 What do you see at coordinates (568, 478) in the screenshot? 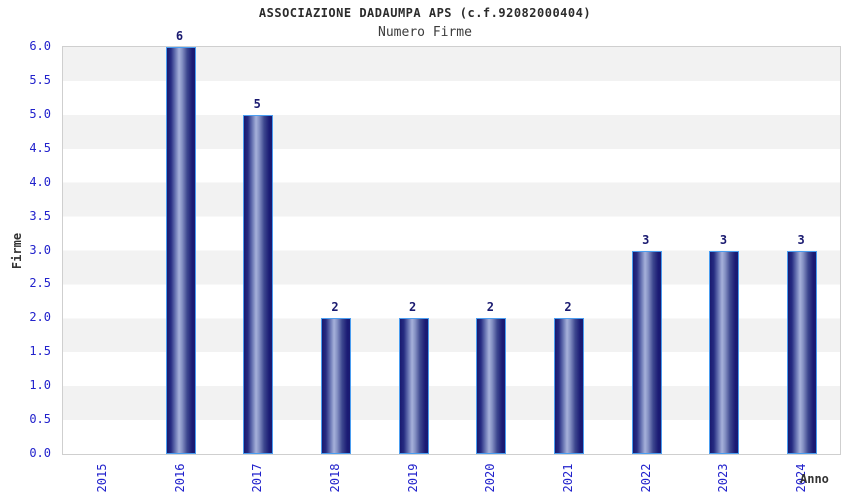
I see `x-tick-label: 2021` at bounding box center [568, 478].